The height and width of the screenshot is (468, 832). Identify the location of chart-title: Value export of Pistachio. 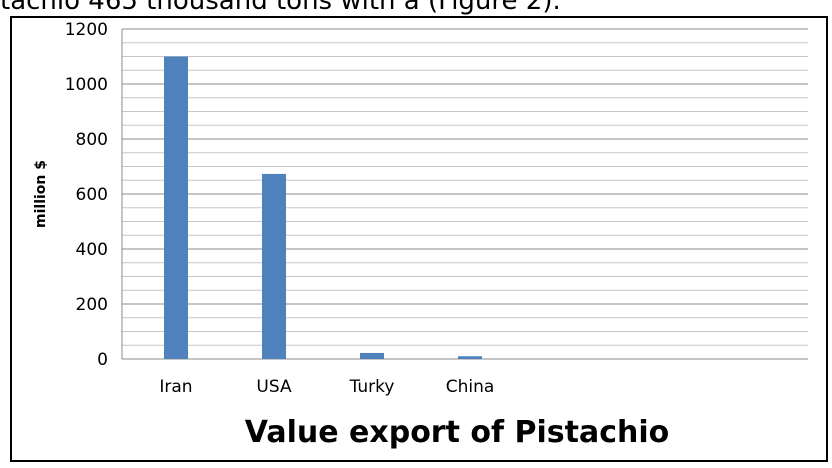
(457, 432).